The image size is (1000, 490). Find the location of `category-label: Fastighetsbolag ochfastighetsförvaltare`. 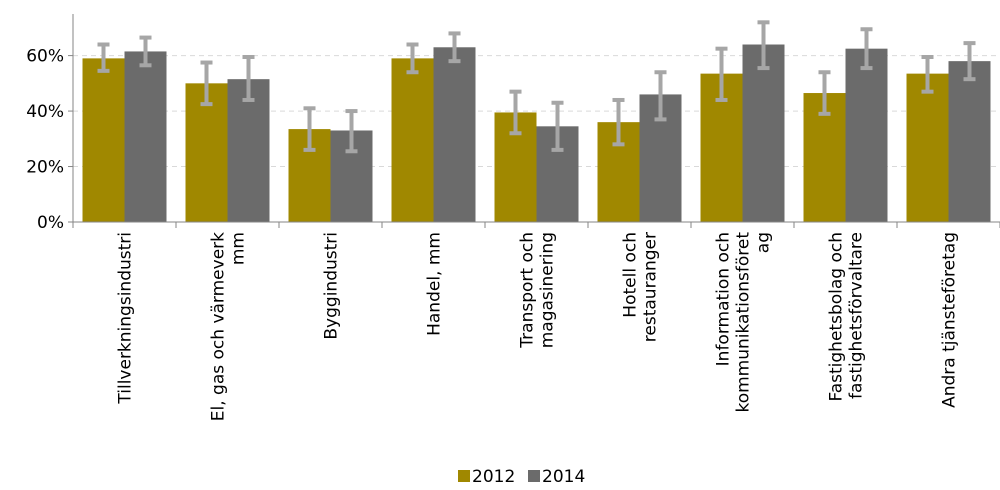

category-label: Fastighetsbolag ochfastighetsförvaltare is located at coordinates (847, 316).